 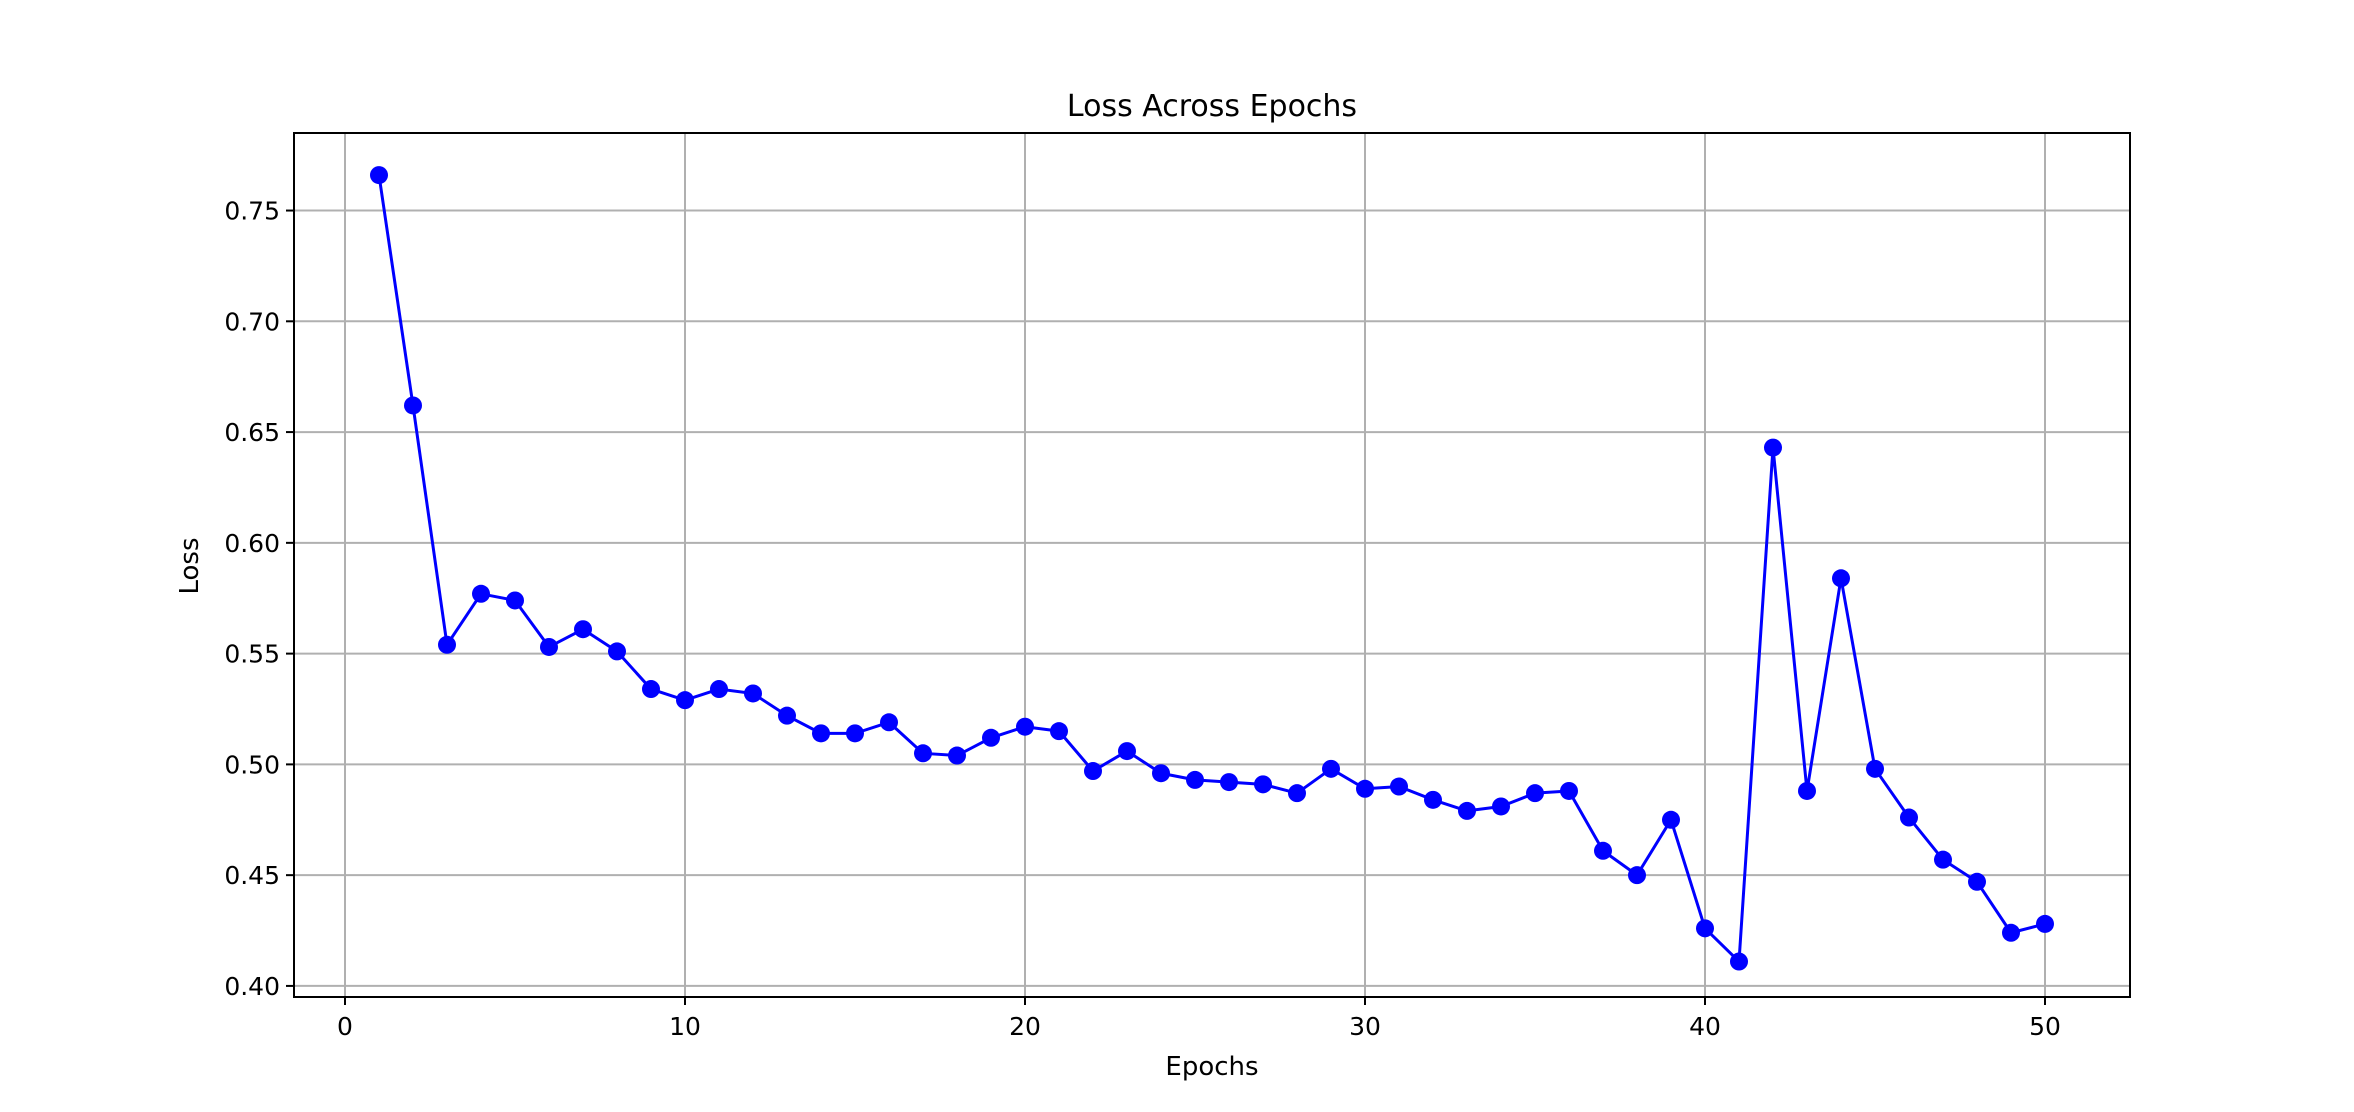 I want to click on y-tick-label: 0.70, so click(x=252, y=321).